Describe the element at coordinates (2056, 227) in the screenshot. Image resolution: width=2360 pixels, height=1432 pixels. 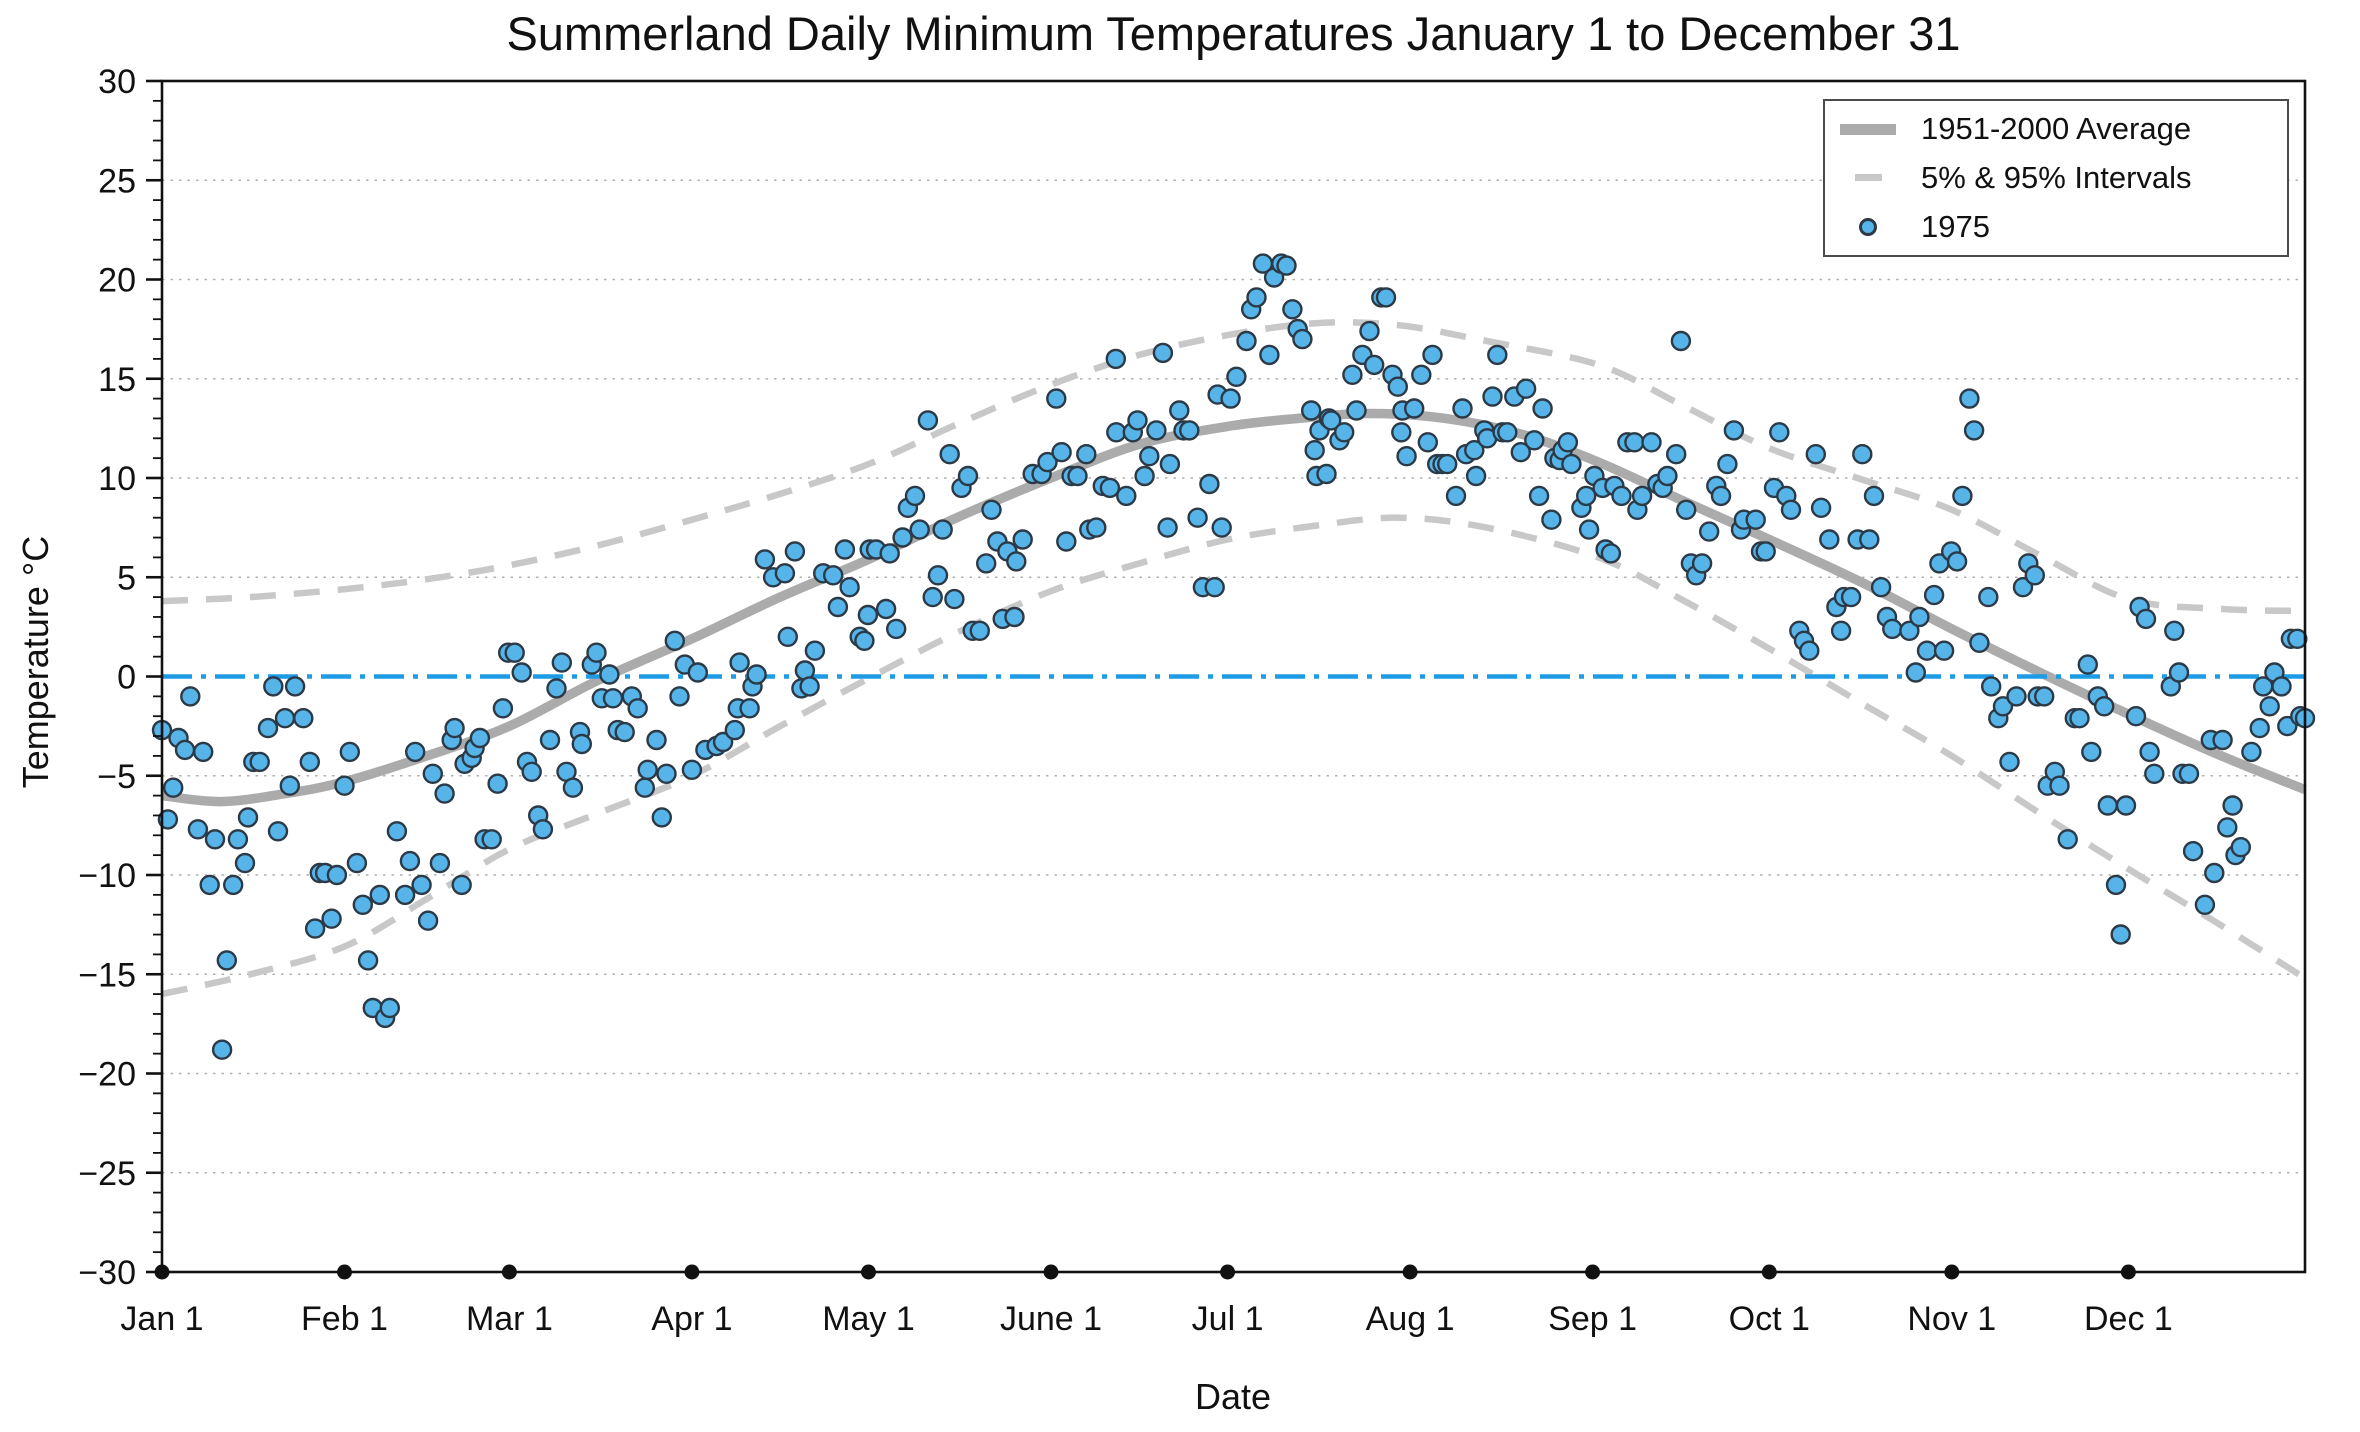
I see `legend-item-1975: 1975` at that location.